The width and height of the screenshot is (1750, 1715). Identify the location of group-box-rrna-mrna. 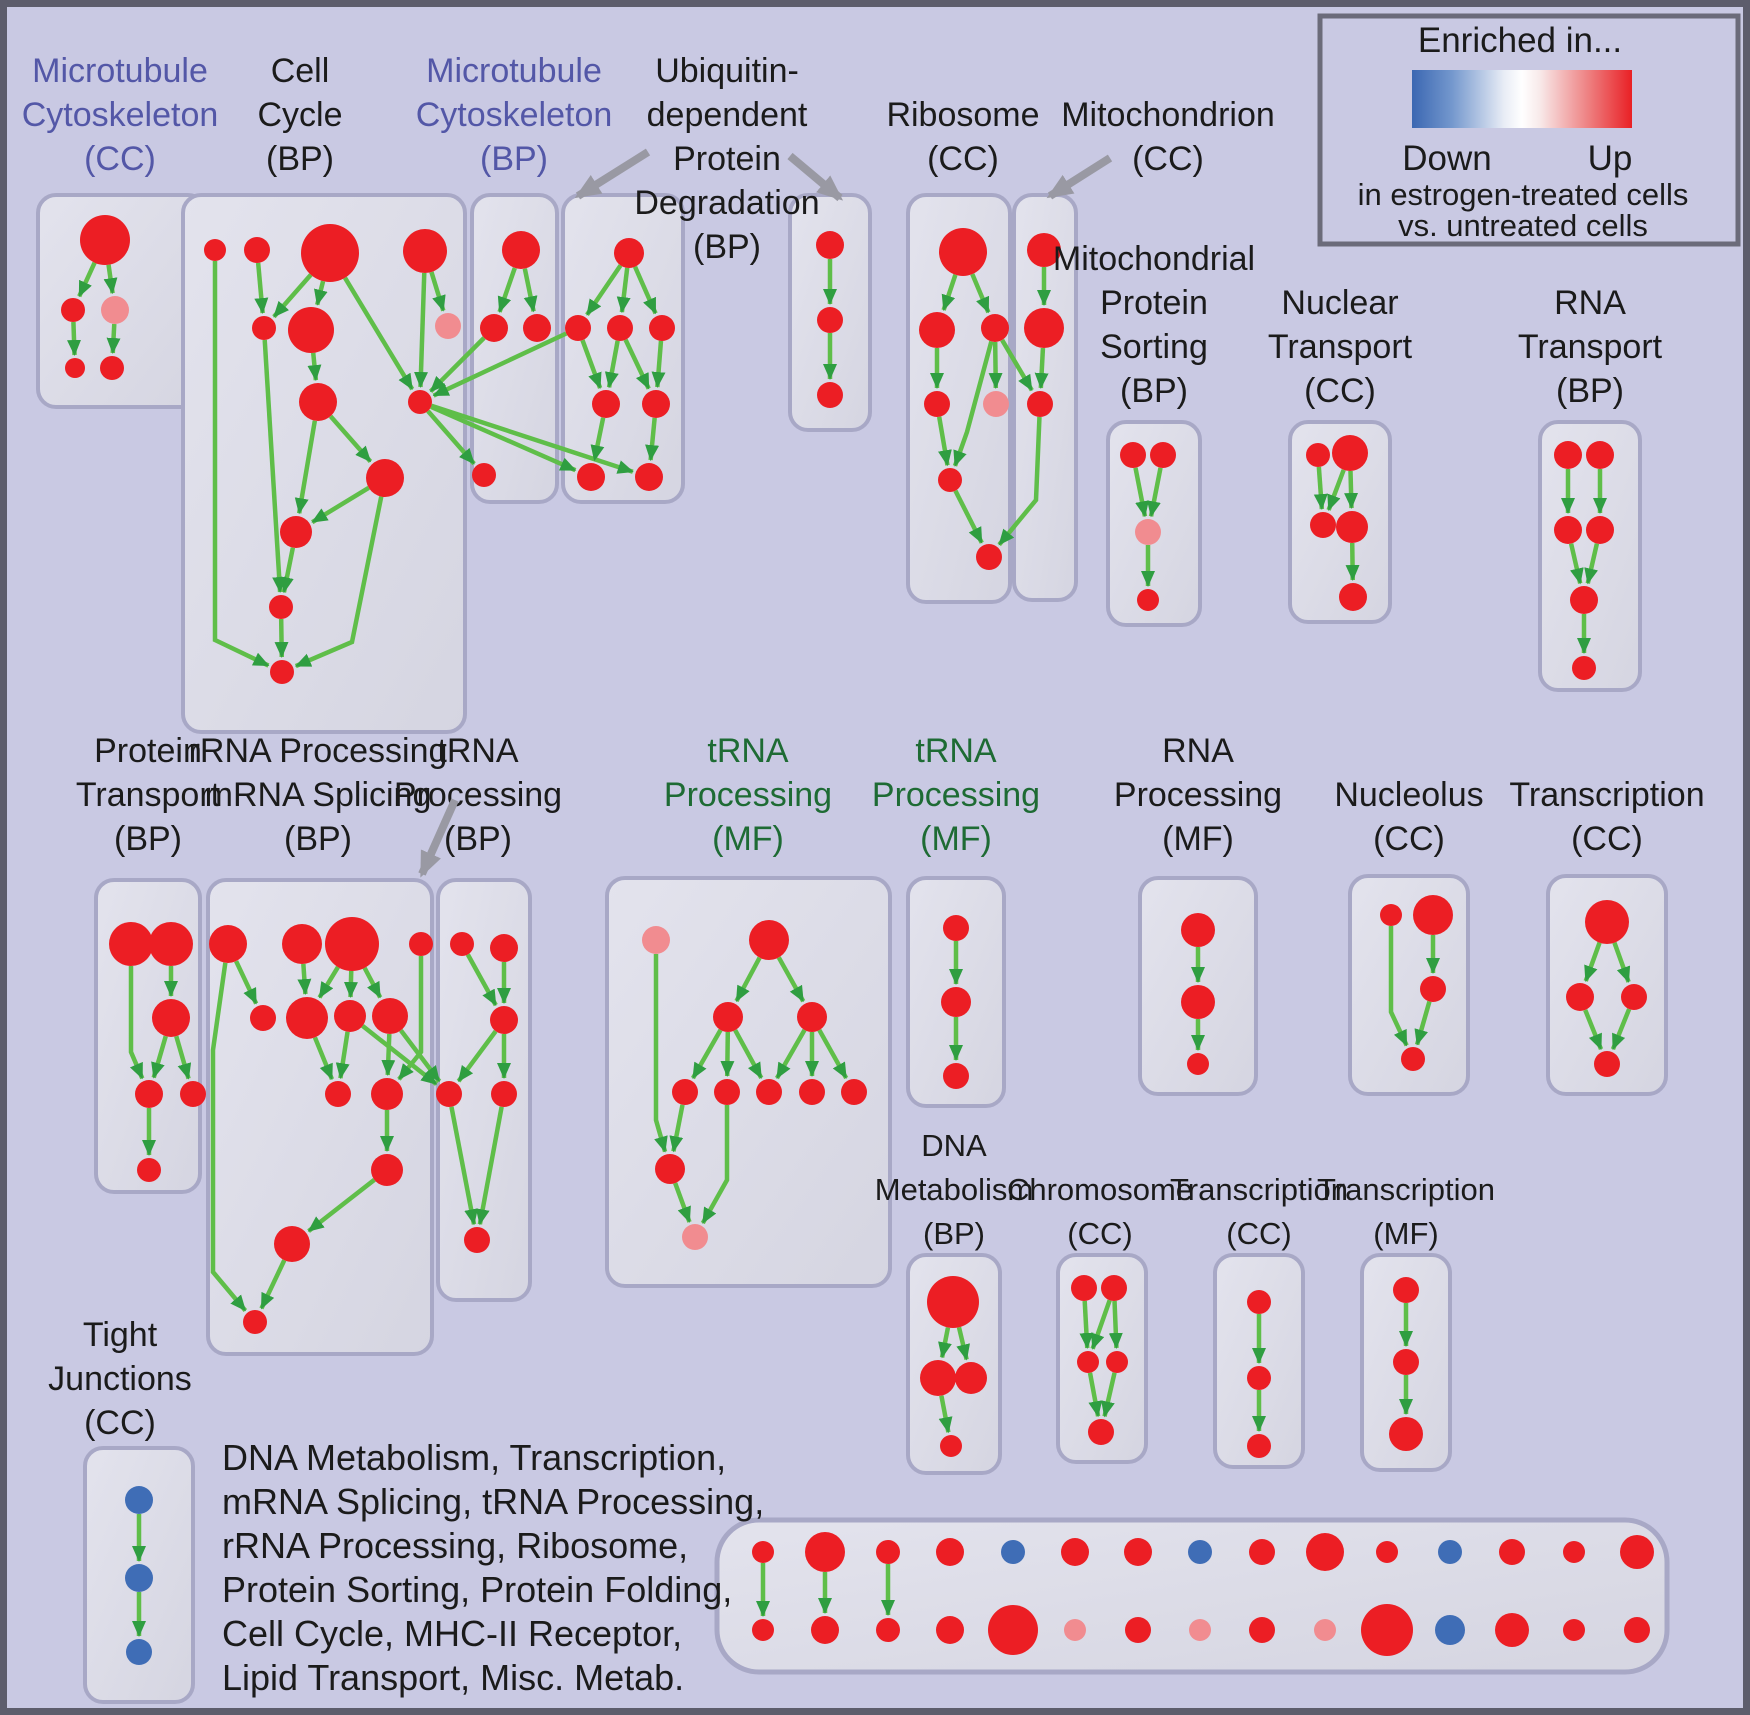
(320, 1117).